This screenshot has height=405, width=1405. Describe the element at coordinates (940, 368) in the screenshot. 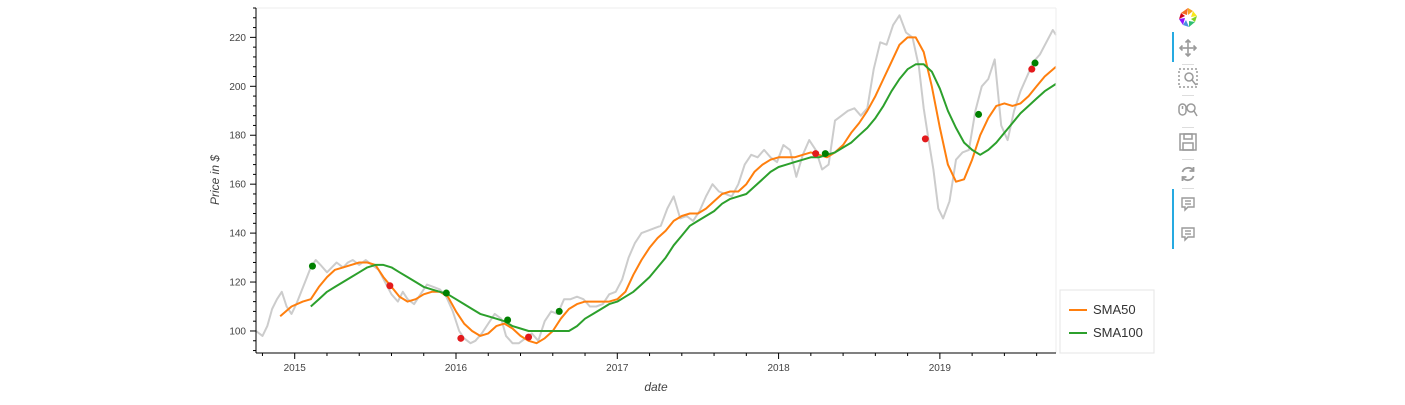

I see `x-tick-label: 2019` at that location.